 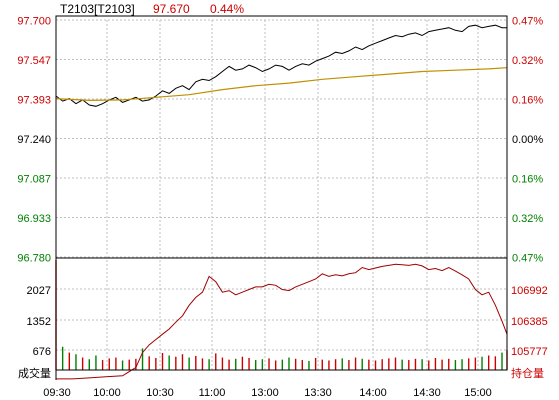 What do you see at coordinates (107, 393) in the screenshot?
I see `time-tick-label: 10:00` at bounding box center [107, 393].